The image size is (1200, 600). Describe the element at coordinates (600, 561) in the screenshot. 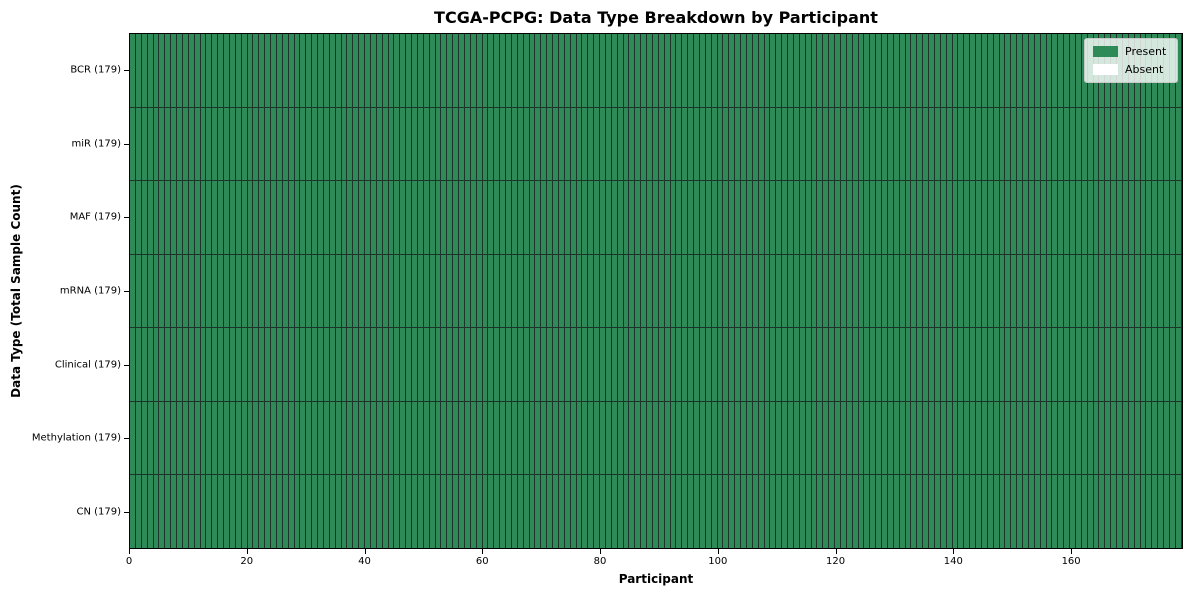

I see `x-tick-label: 80` at that location.